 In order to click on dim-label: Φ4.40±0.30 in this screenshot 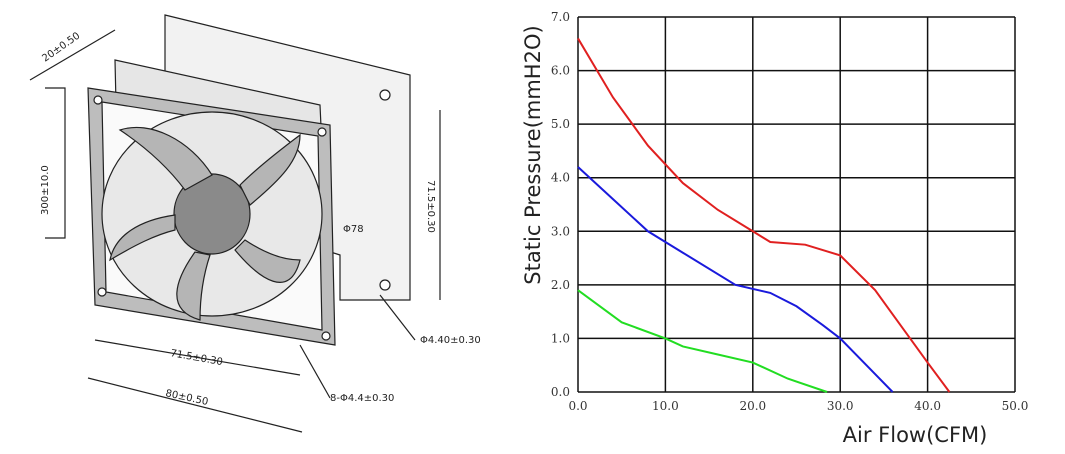, I will do `click(450, 340)`.